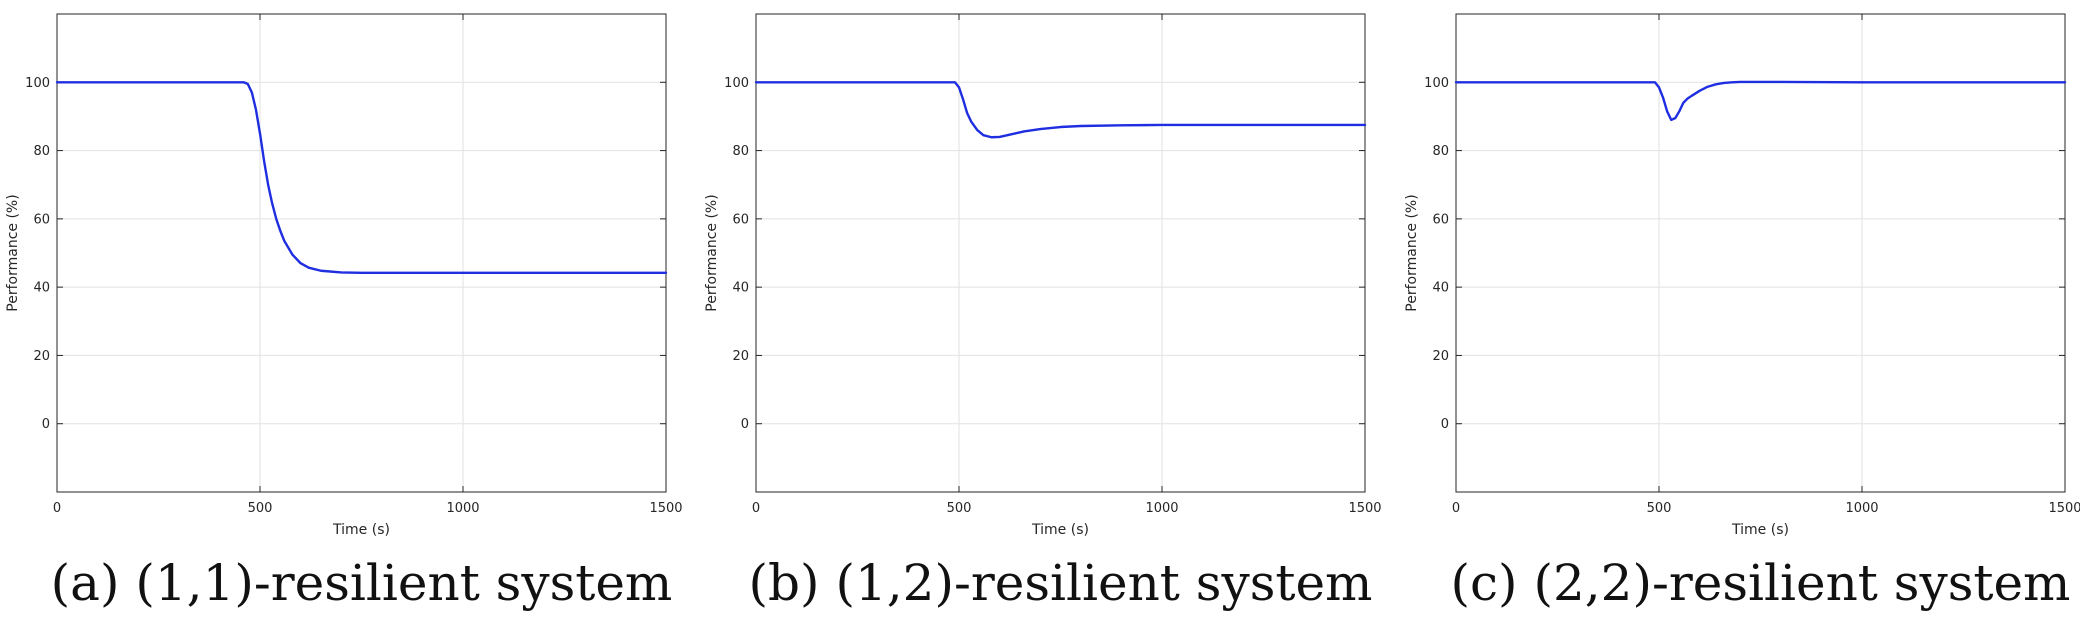  I want to click on subfigure-caption: (a) (1,1)-resilient system, so click(362, 583).